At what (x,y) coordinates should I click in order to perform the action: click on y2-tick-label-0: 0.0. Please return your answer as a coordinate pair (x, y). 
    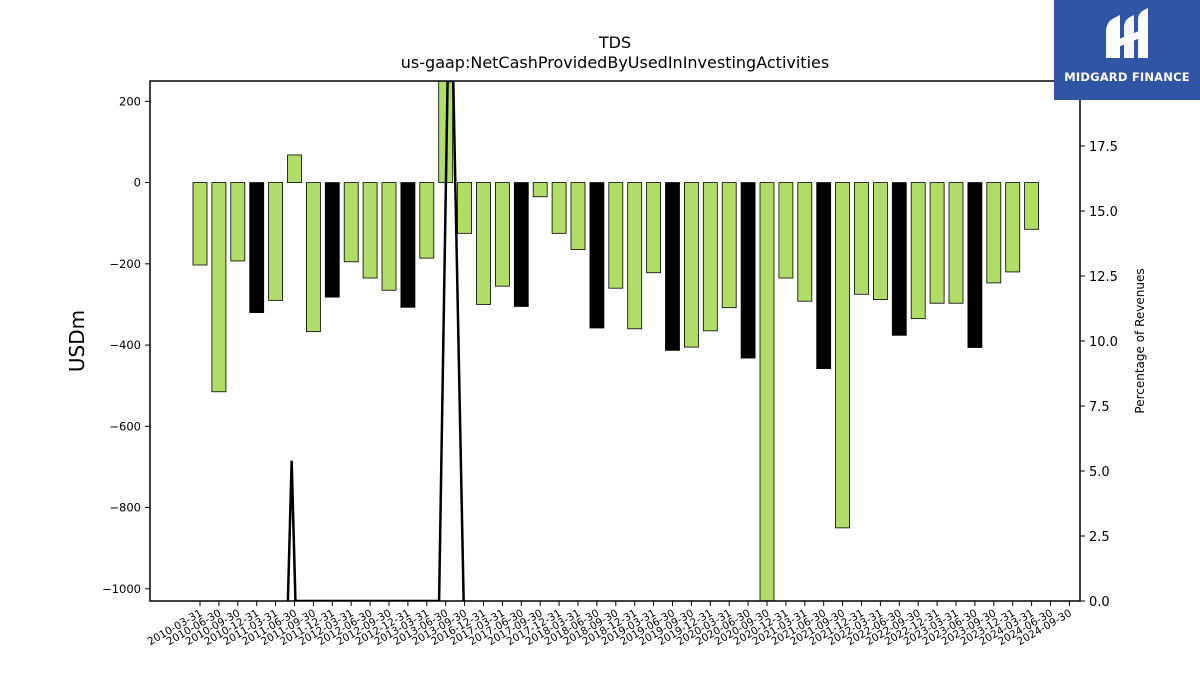
    Looking at the image, I should click on (1099, 602).